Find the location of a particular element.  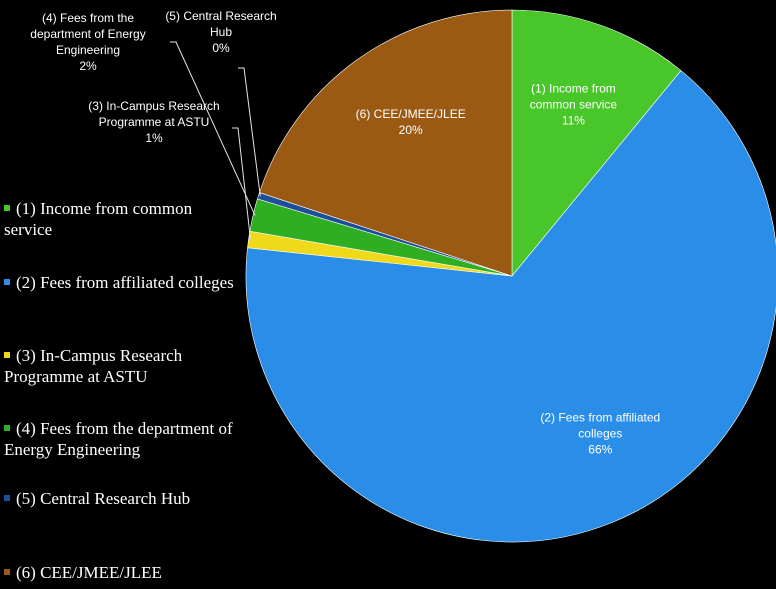

slice-label-in-campus-research-percent: 1% is located at coordinates (154, 138).